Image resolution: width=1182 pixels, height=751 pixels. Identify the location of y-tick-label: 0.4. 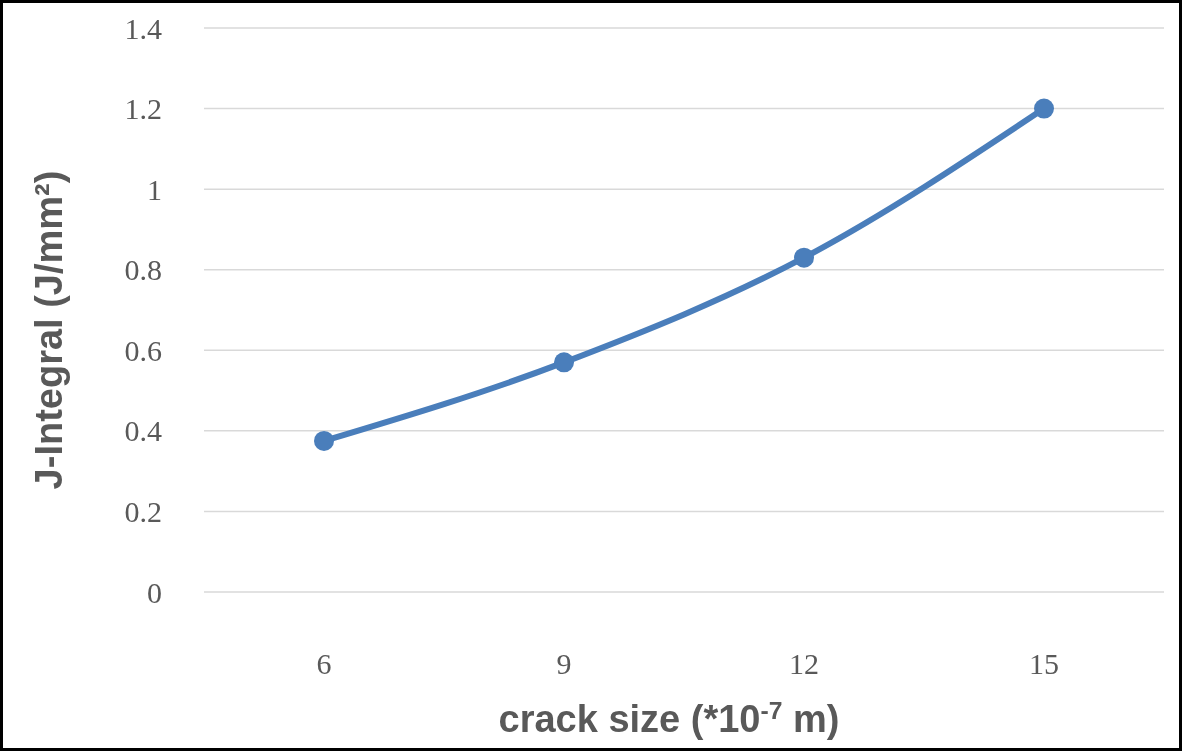
(143, 431).